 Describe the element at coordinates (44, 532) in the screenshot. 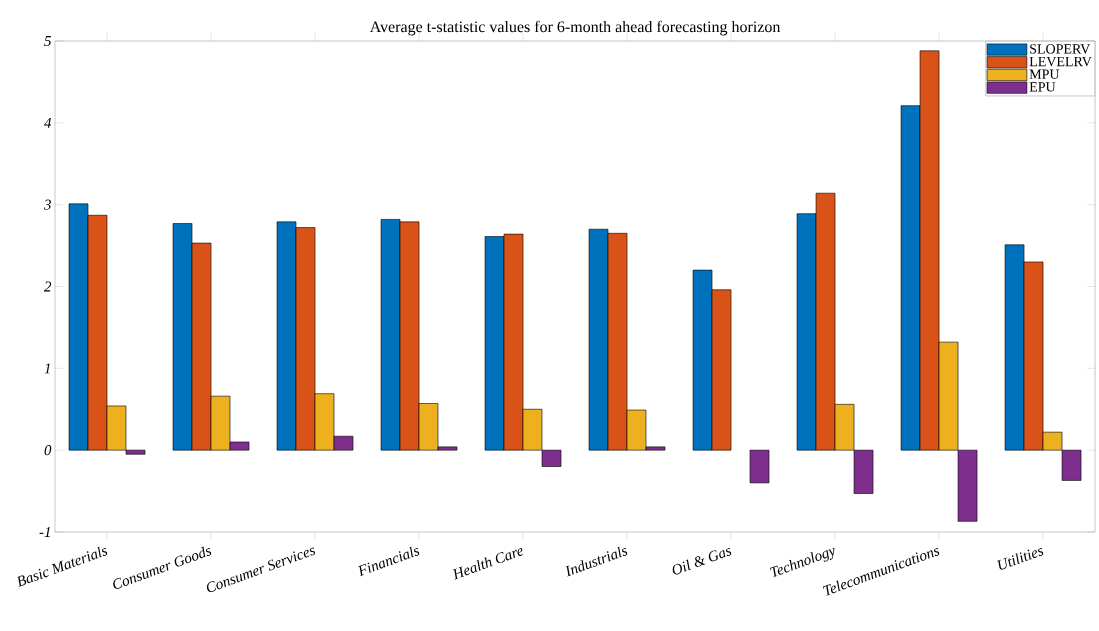

I see `y-tick-label: -1` at that location.